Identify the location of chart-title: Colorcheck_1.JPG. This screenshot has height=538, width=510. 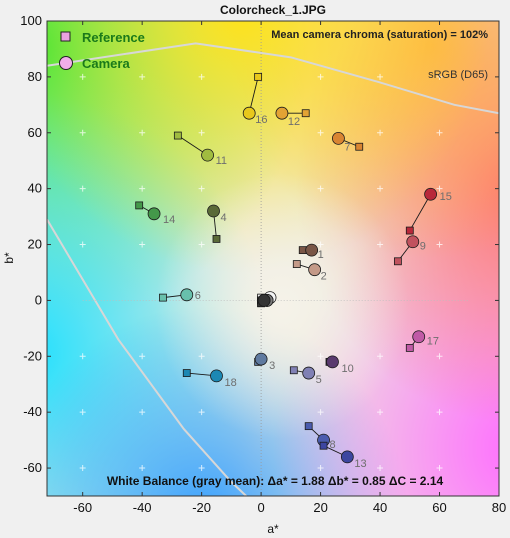
(273, 10).